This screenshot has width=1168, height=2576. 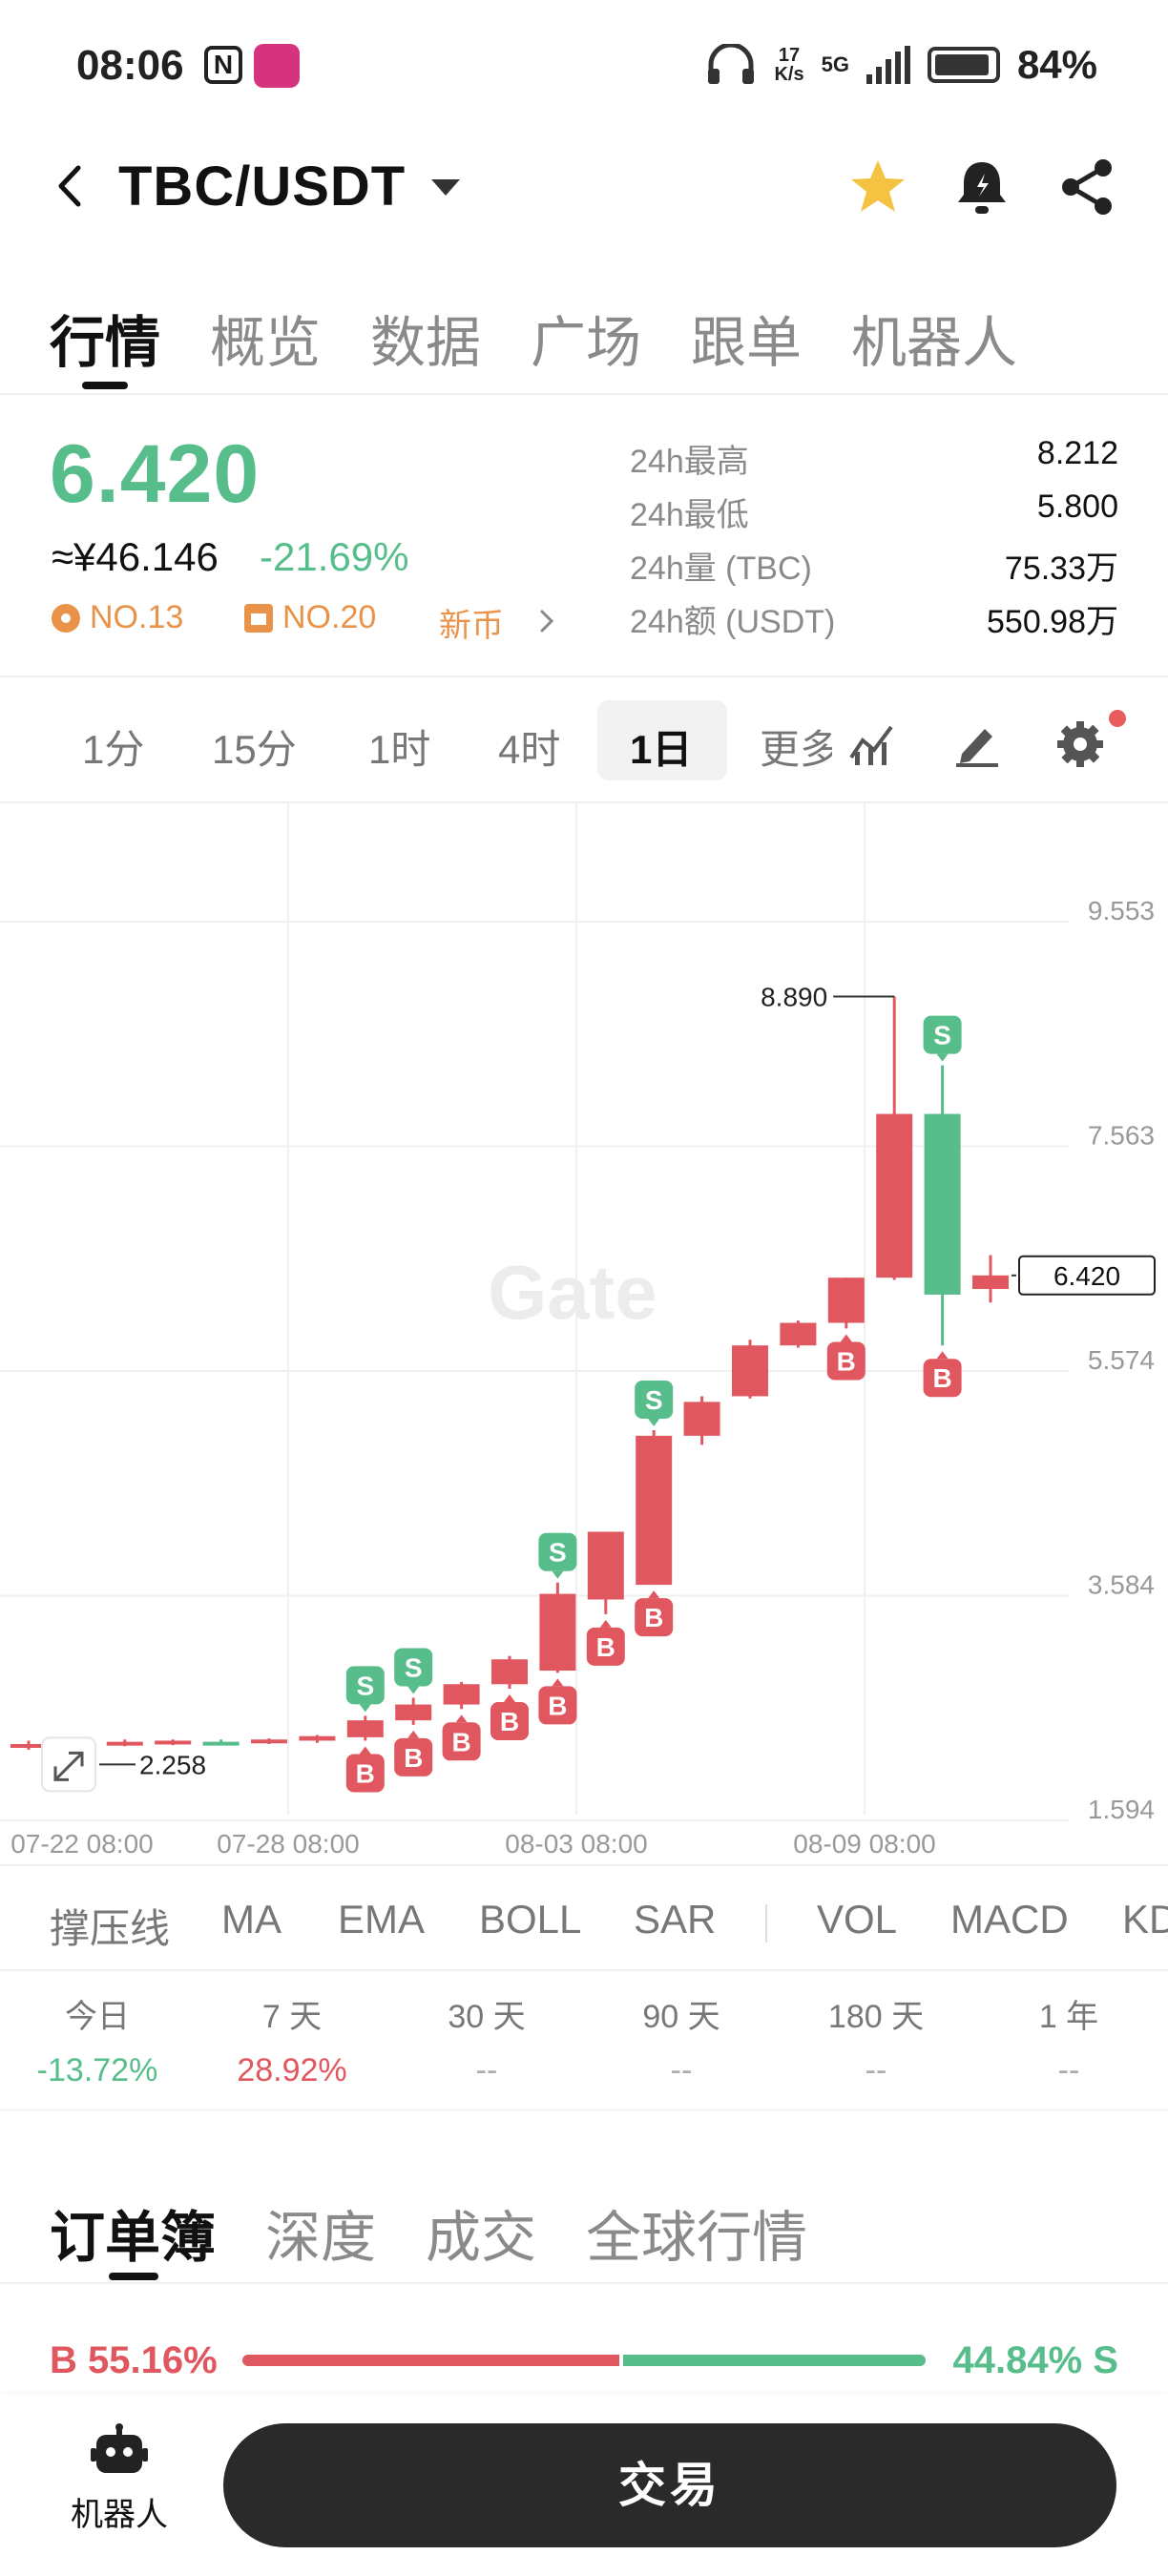 What do you see at coordinates (399, 749) in the screenshot?
I see `timeframe-1h: 1时` at bounding box center [399, 749].